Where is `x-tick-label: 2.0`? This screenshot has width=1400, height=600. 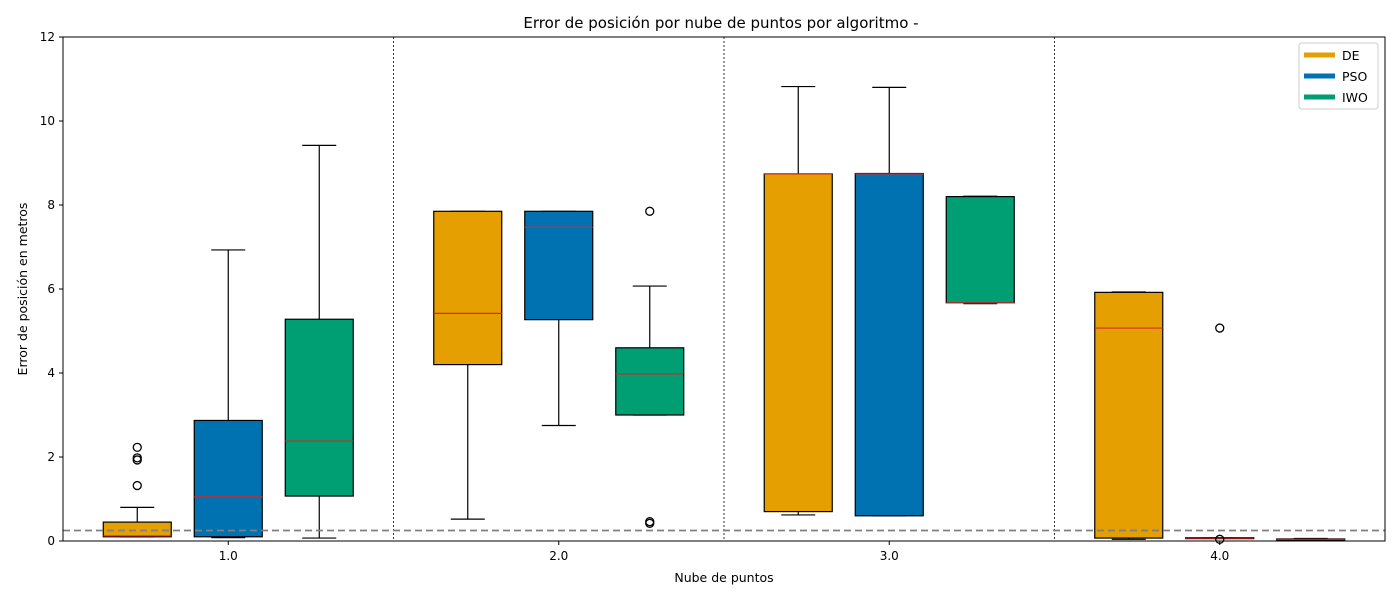 x-tick-label: 2.0 is located at coordinates (558, 556).